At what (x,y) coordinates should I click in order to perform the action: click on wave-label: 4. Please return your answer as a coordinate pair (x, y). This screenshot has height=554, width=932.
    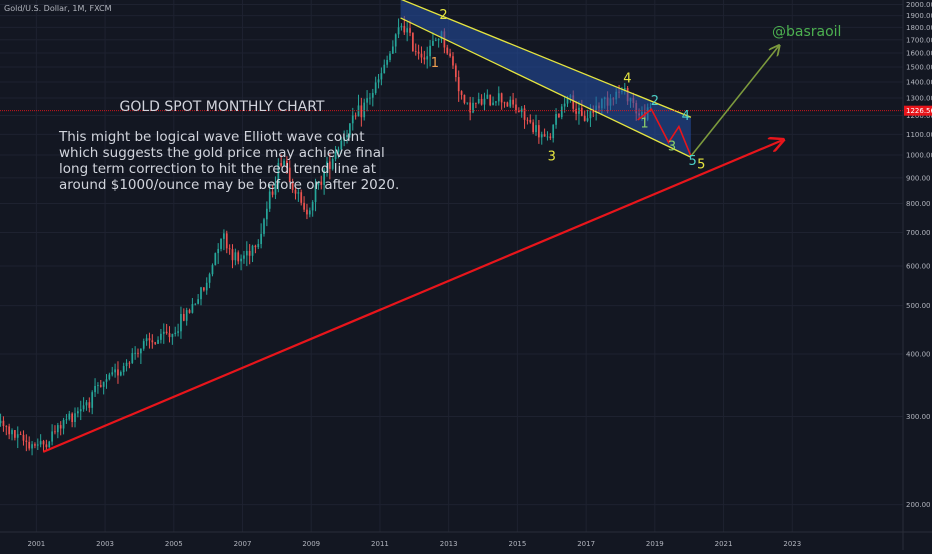
    Looking at the image, I should click on (627, 79).